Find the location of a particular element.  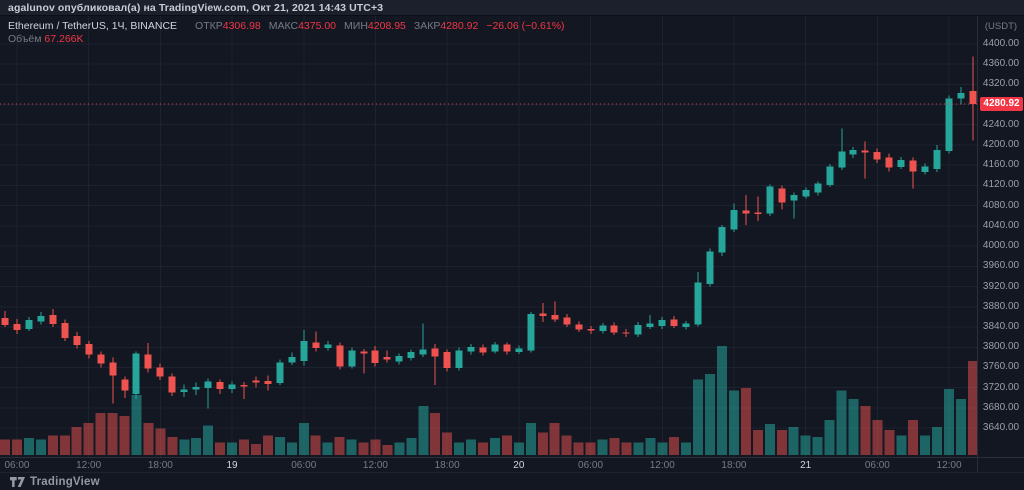

tradingview-logo-icon is located at coordinates (17, 482).